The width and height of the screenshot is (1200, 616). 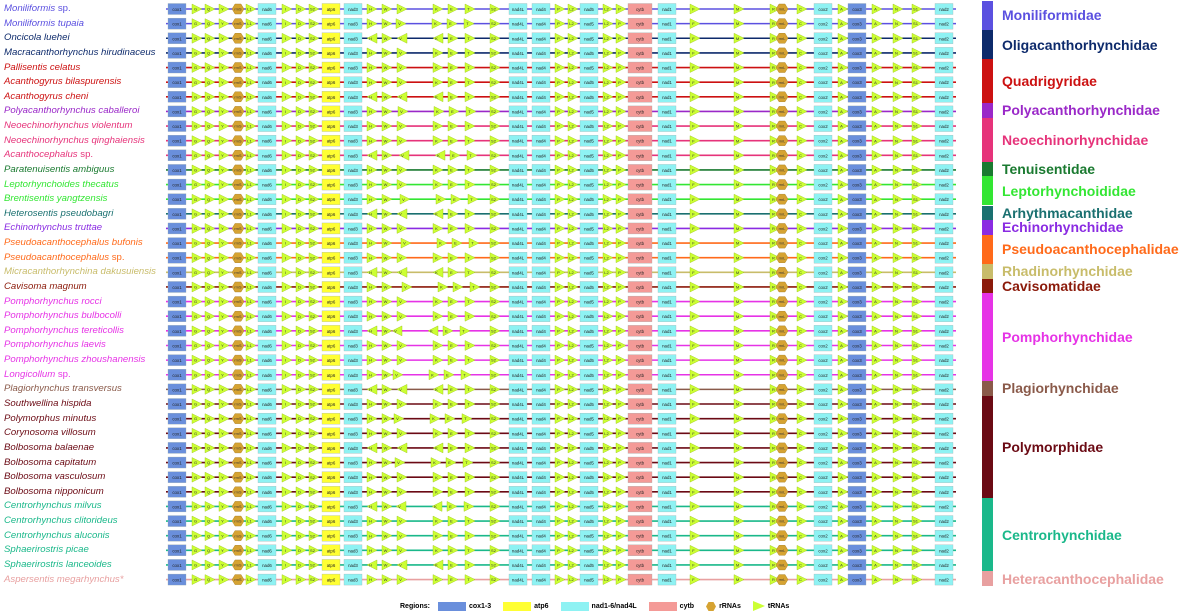 I want to click on species-name: Bolbosoma nipponicum, so click(x=54, y=491).